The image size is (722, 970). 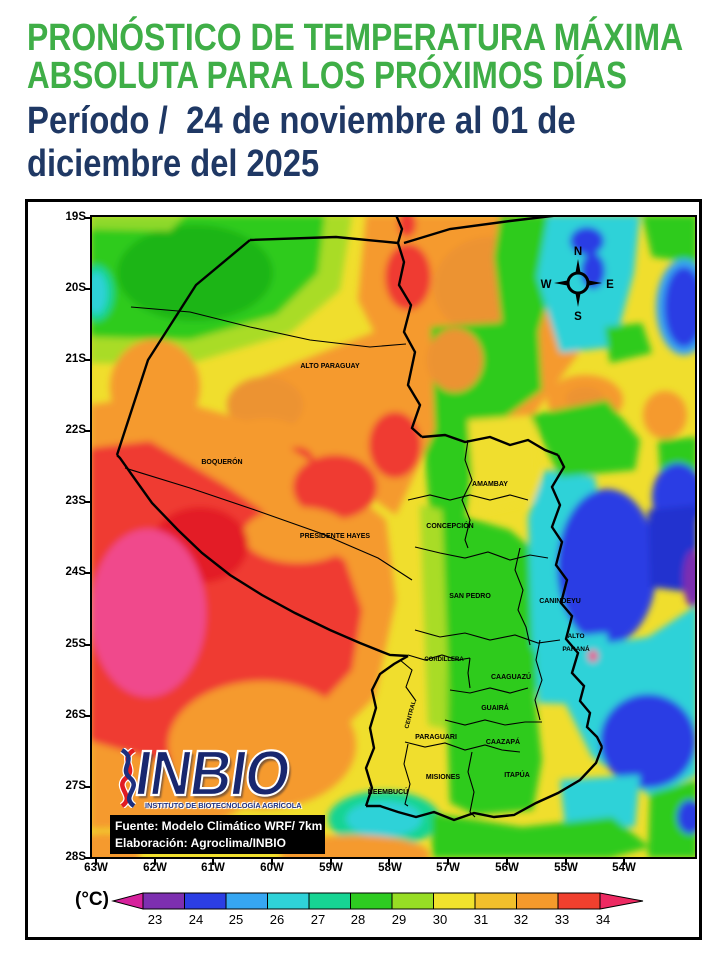 I want to click on svg-text: PRESIDENTE HAYES, so click(x=335, y=536).